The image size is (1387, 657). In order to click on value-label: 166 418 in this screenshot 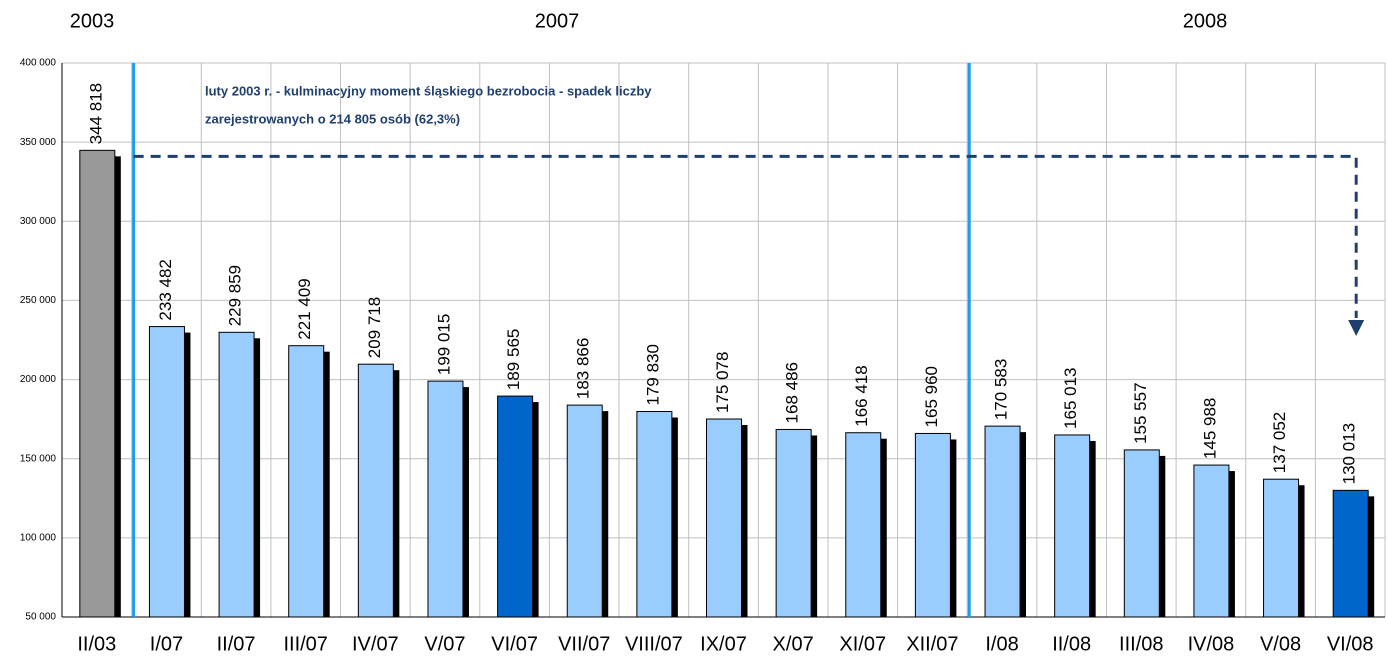, I will do `click(861, 395)`.